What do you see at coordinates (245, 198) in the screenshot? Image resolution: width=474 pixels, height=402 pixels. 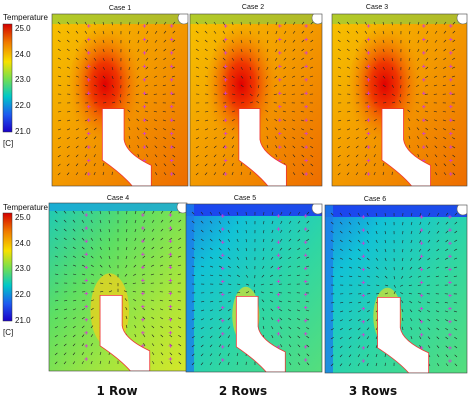 I see `case-label: Case 5` at bounding box center [245, 198].